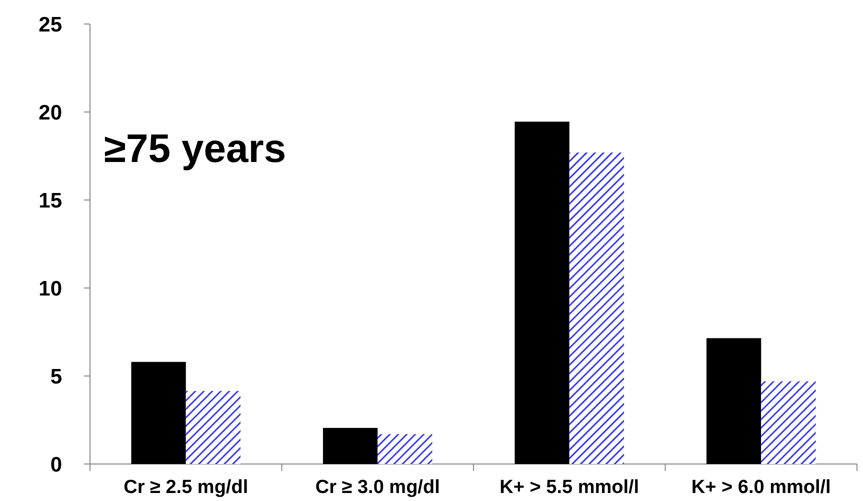 The image size is (863, 501). I want to click on y-tick-label: 15, so click(50, 200).